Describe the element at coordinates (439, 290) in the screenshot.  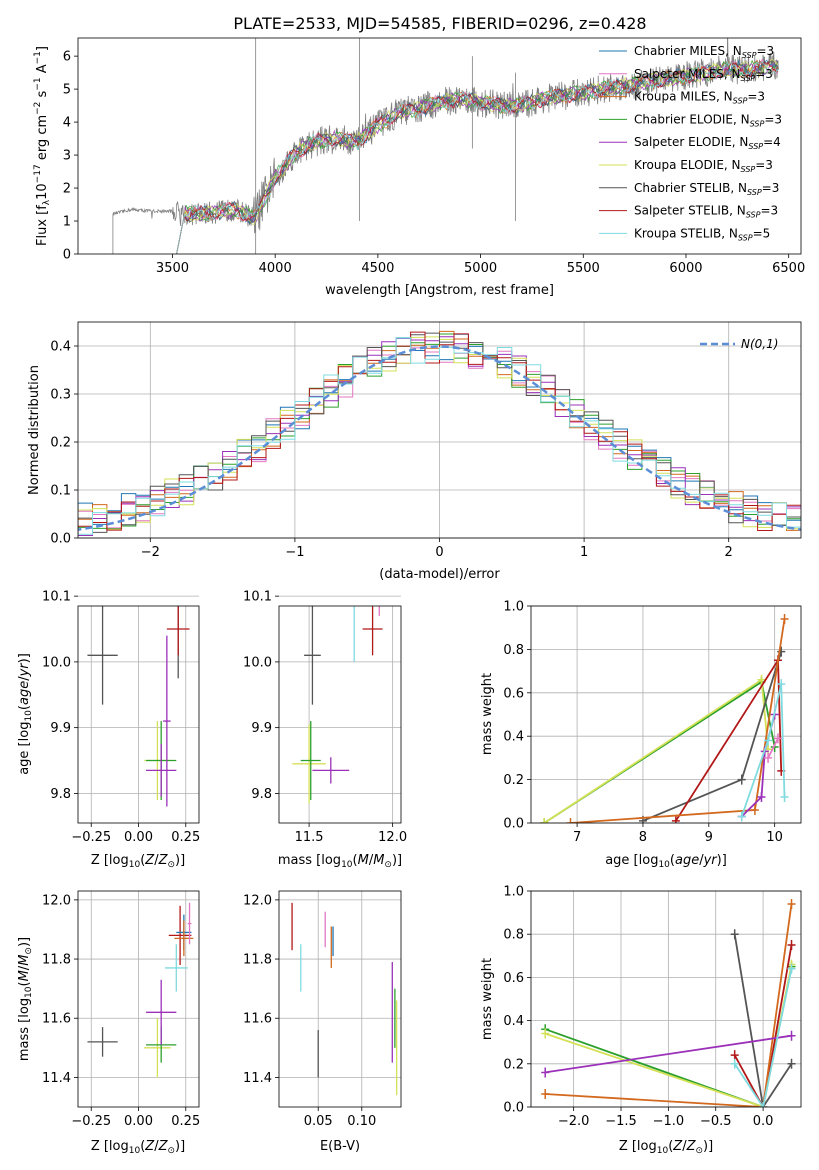
I see `x-axis-label: wavelength [Angstrom, rest frame]` at that location.